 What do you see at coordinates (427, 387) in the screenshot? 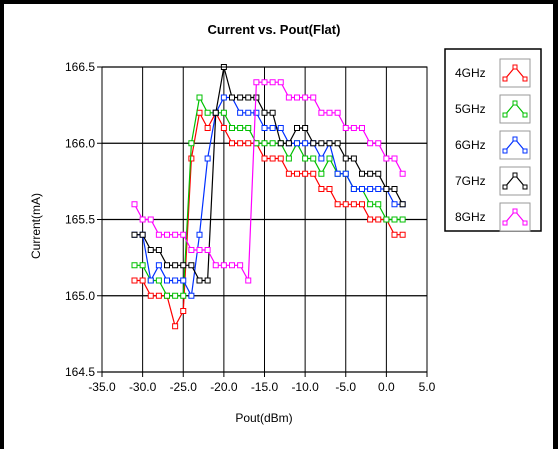
I see `x-tick-label: 5.0` at bounding box center [427, 387].